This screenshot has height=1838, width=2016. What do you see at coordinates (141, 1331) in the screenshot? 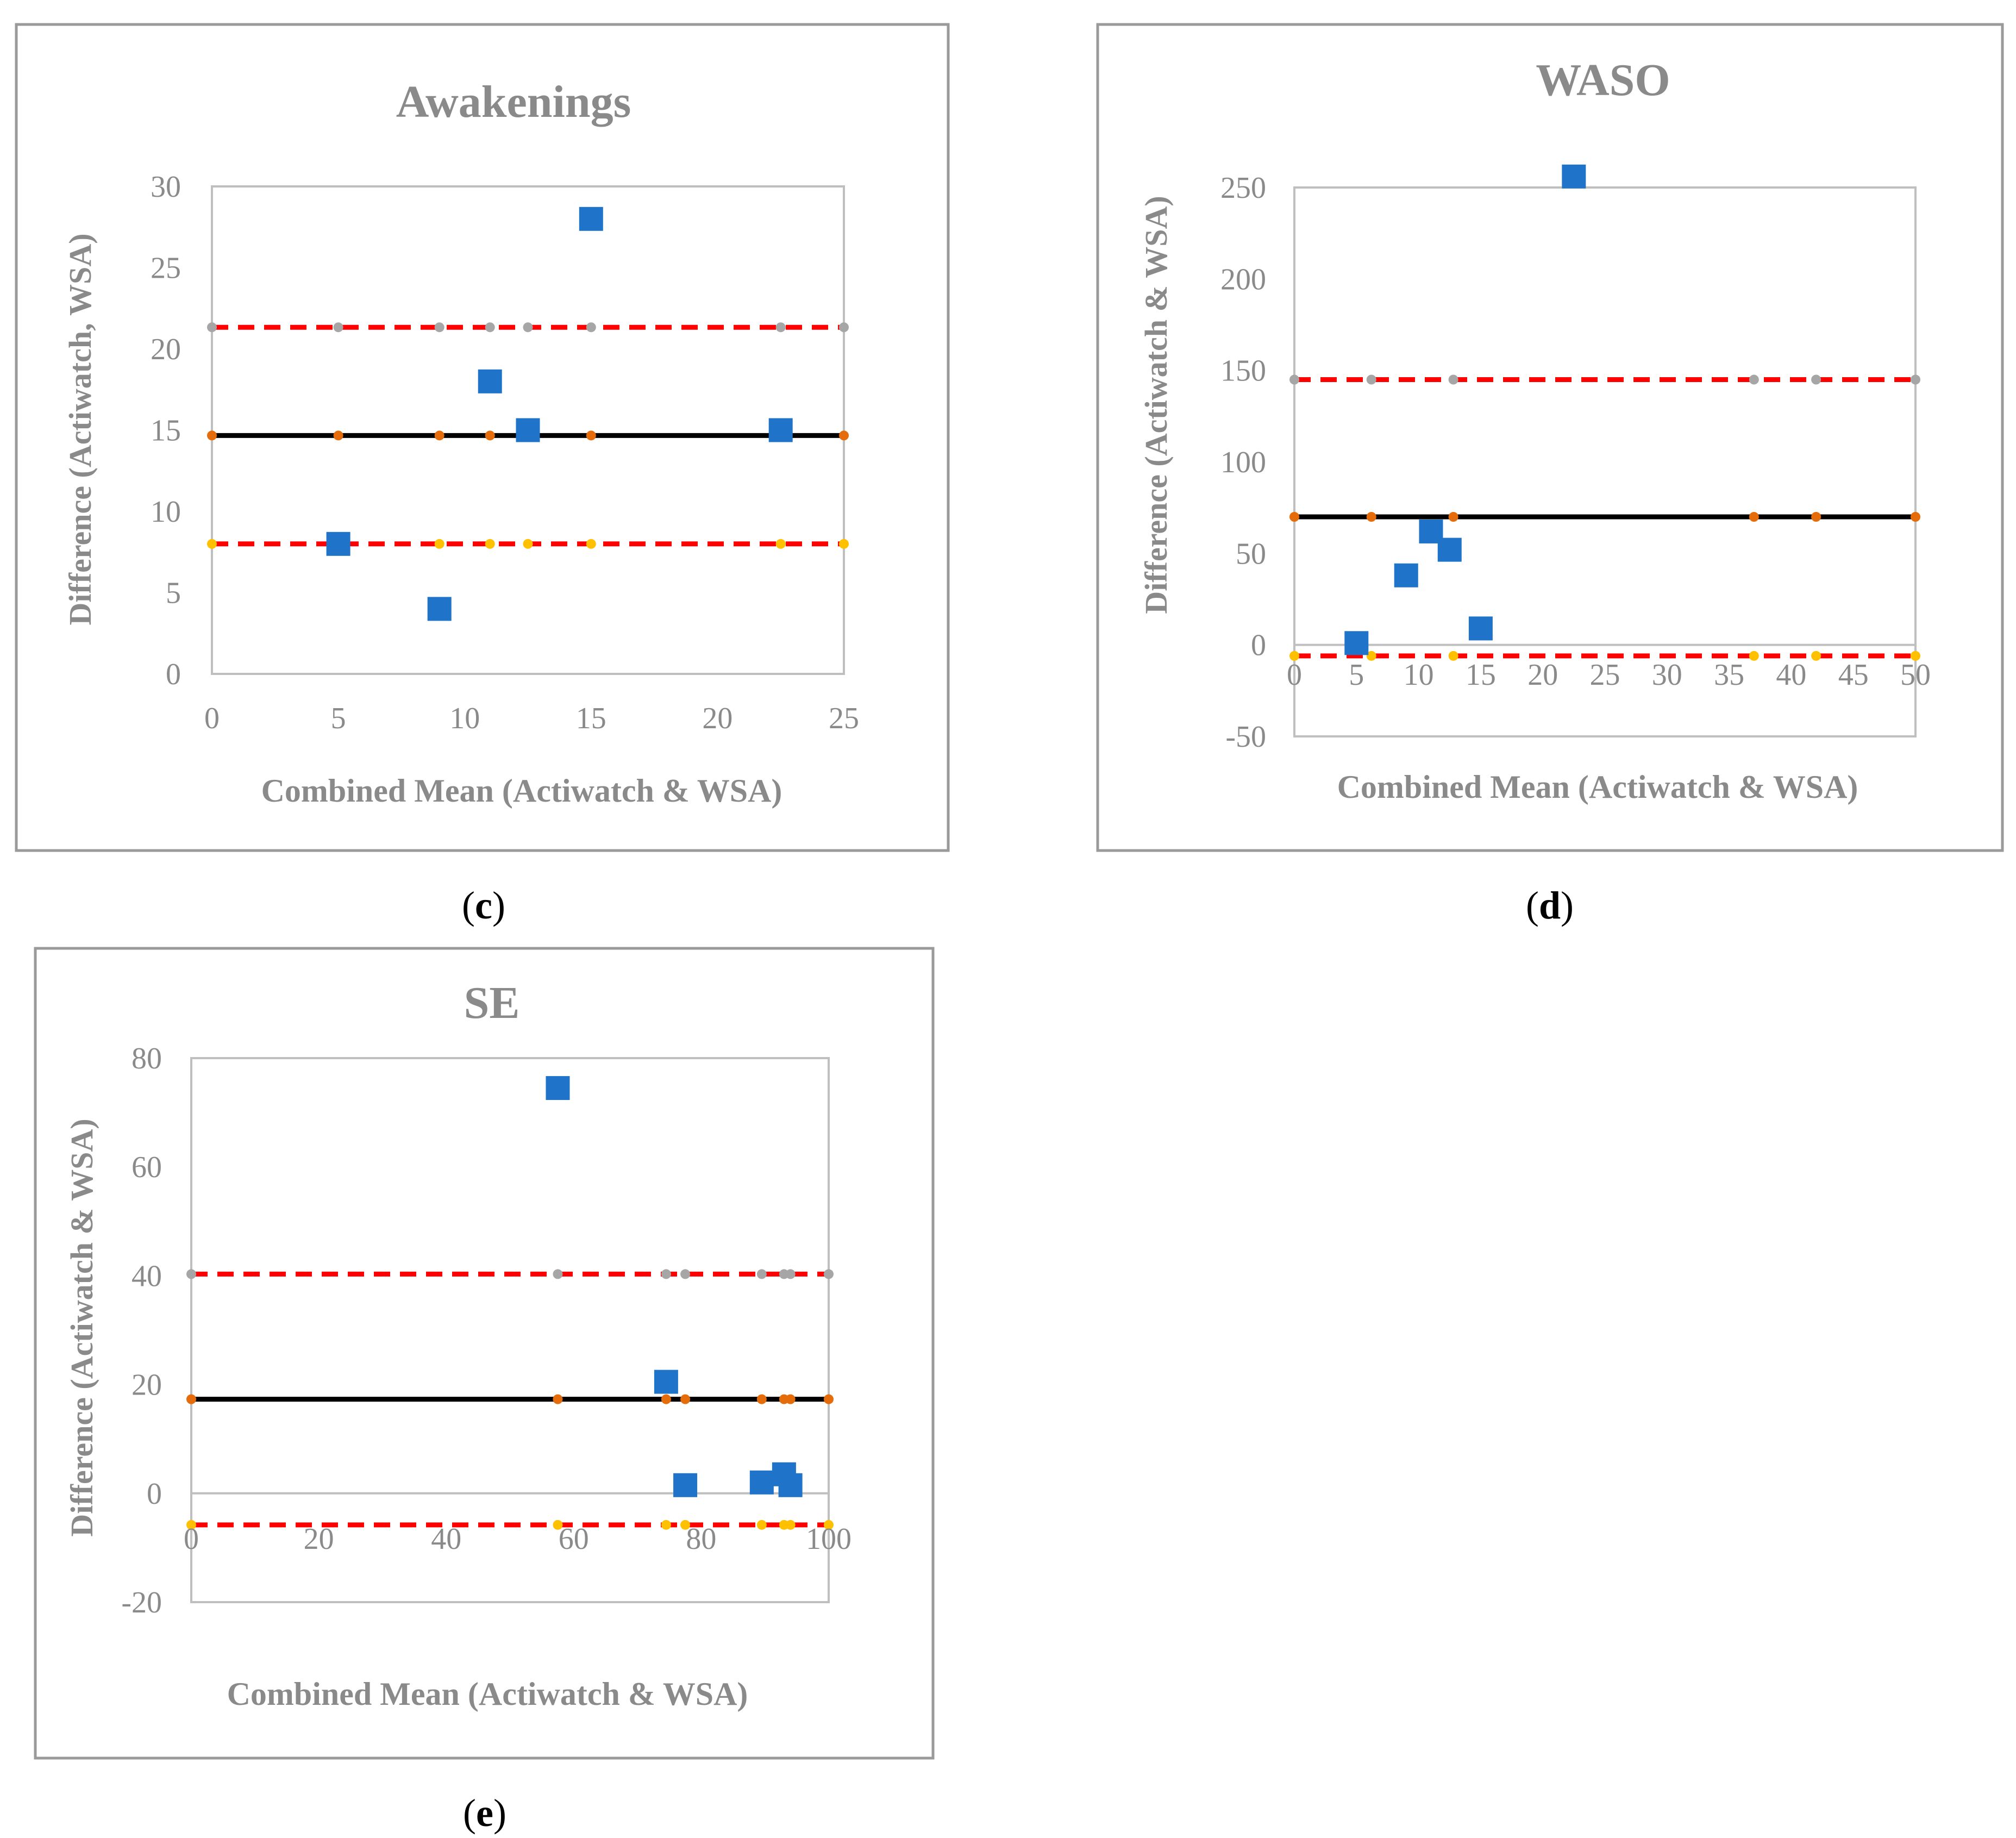
I see `y-tick-labels: -20 0 20 40 60 80` at bounding box center [141, 1331].